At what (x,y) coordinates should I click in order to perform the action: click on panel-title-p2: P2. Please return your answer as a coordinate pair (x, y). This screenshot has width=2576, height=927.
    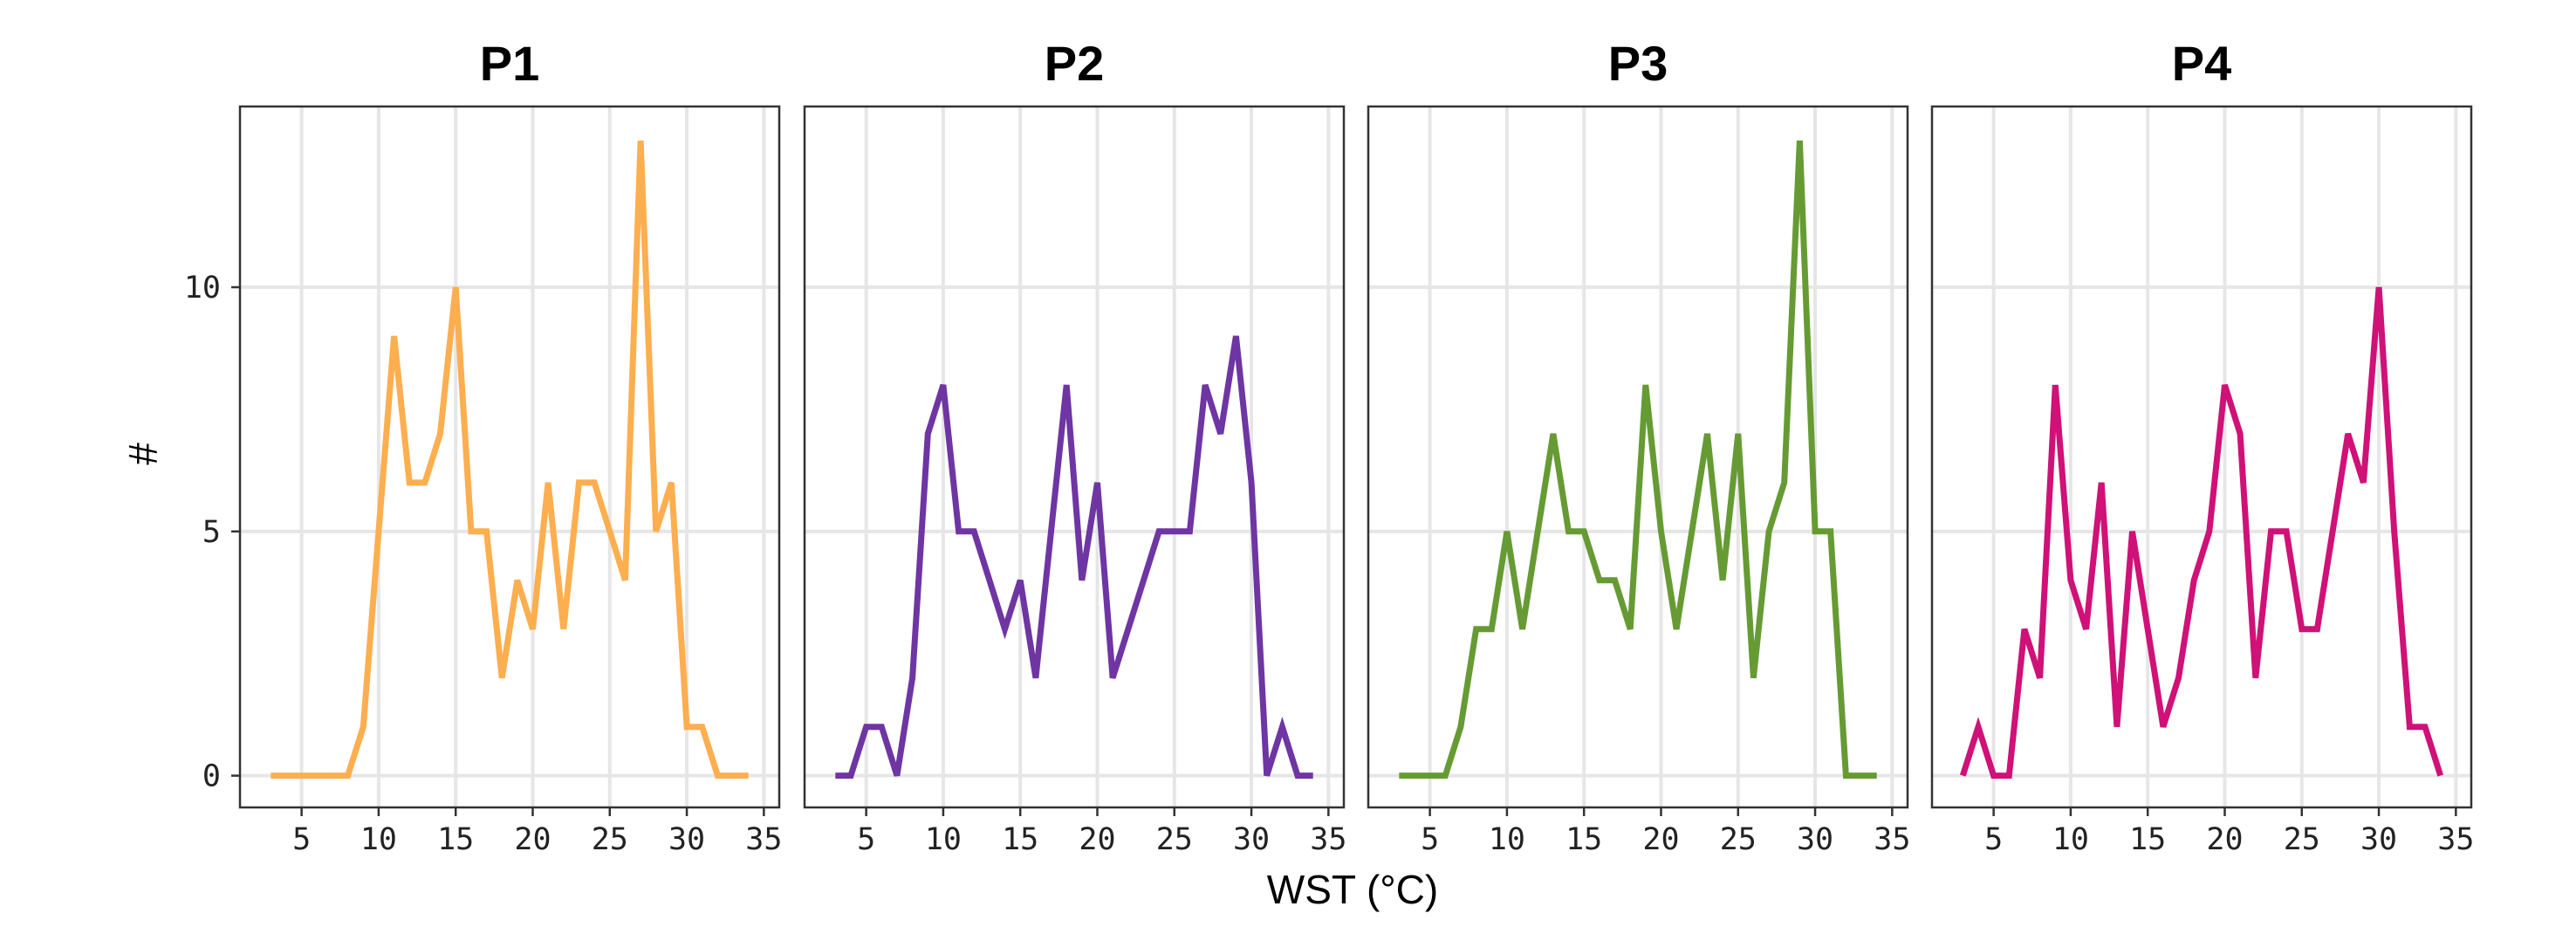
    Looking at the image, I should click on (1075, 63).